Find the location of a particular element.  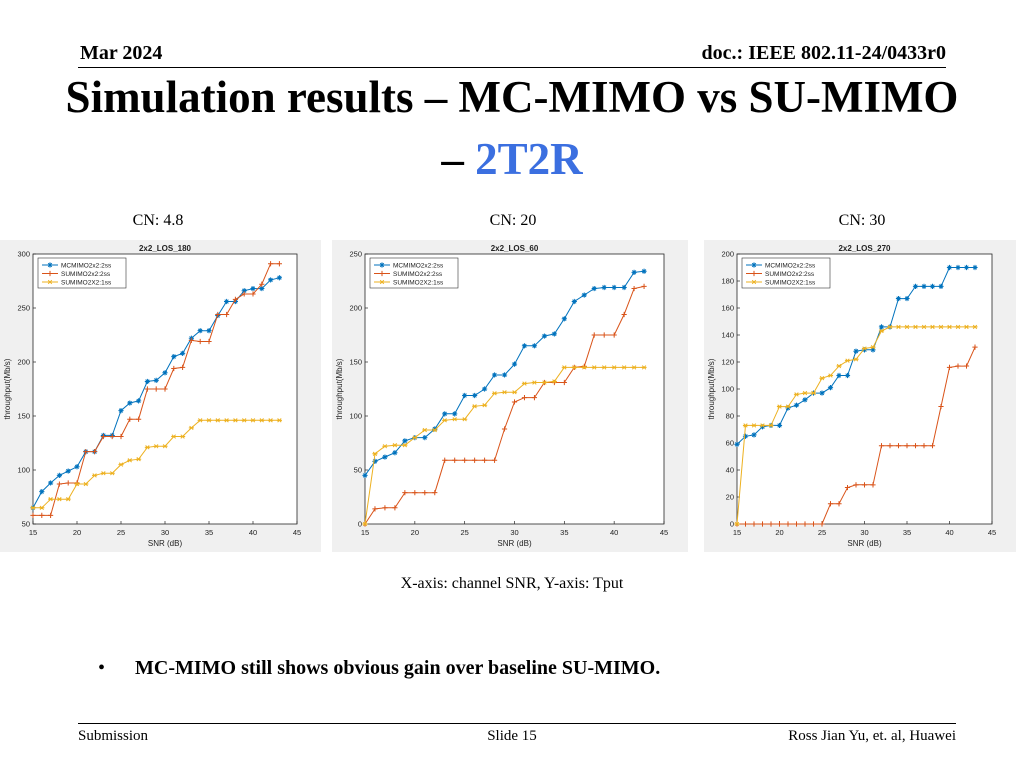

y-tick-label: 150 is located at coordinates (355, 362).